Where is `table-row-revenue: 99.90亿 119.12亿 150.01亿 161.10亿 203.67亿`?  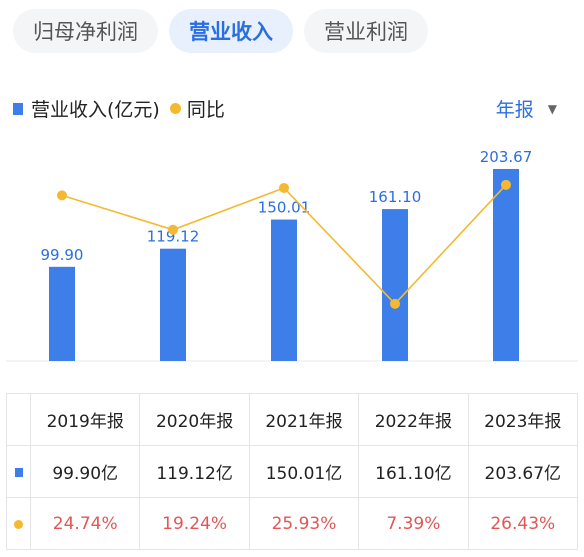 table-row-revenue: 99.90亿 119.12亿 150.01亿 161.10亿 203.67亿 is located at coordinates (292, 471).